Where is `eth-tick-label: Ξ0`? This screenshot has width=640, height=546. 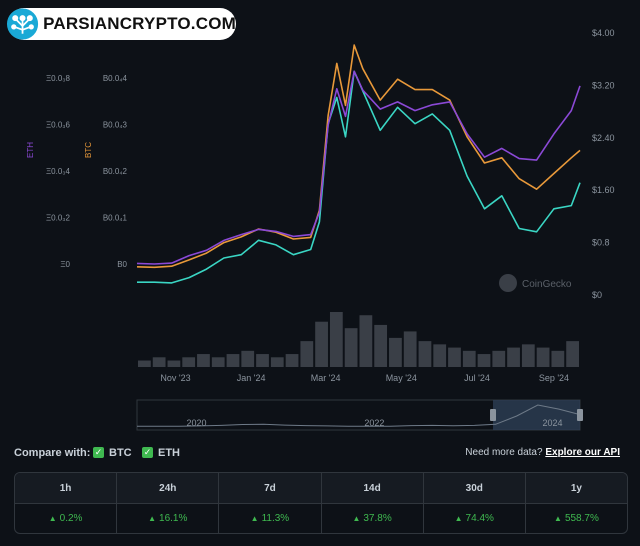 eth-tick-label: Ξ0 is located at coordinates (65, 264).